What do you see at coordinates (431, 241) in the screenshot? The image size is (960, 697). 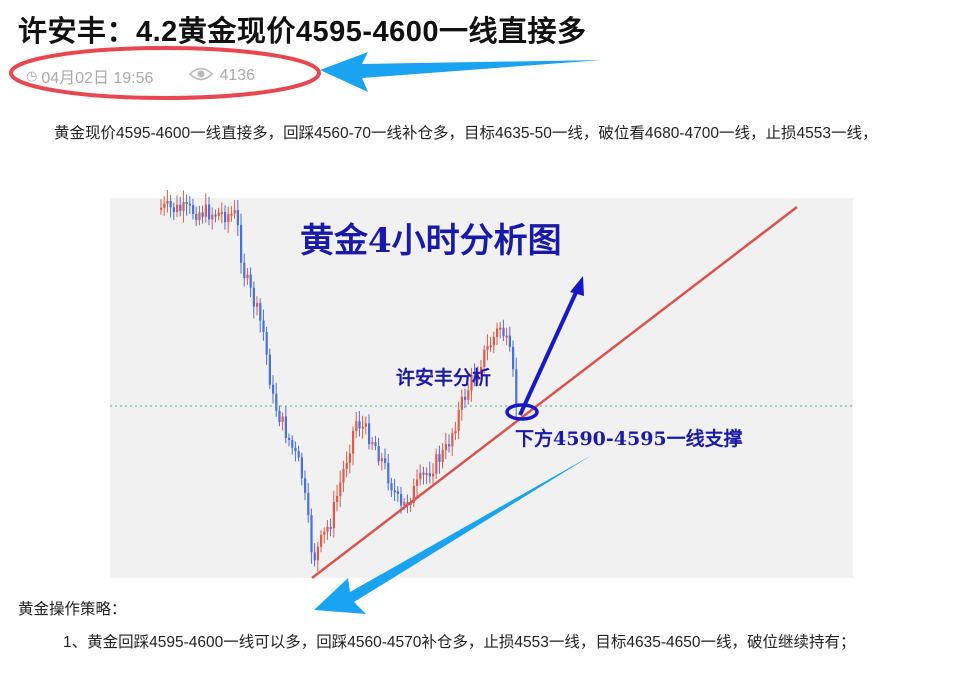 I see `chart-title: 黄金4小时分析图` at bounding box center [431, 241].